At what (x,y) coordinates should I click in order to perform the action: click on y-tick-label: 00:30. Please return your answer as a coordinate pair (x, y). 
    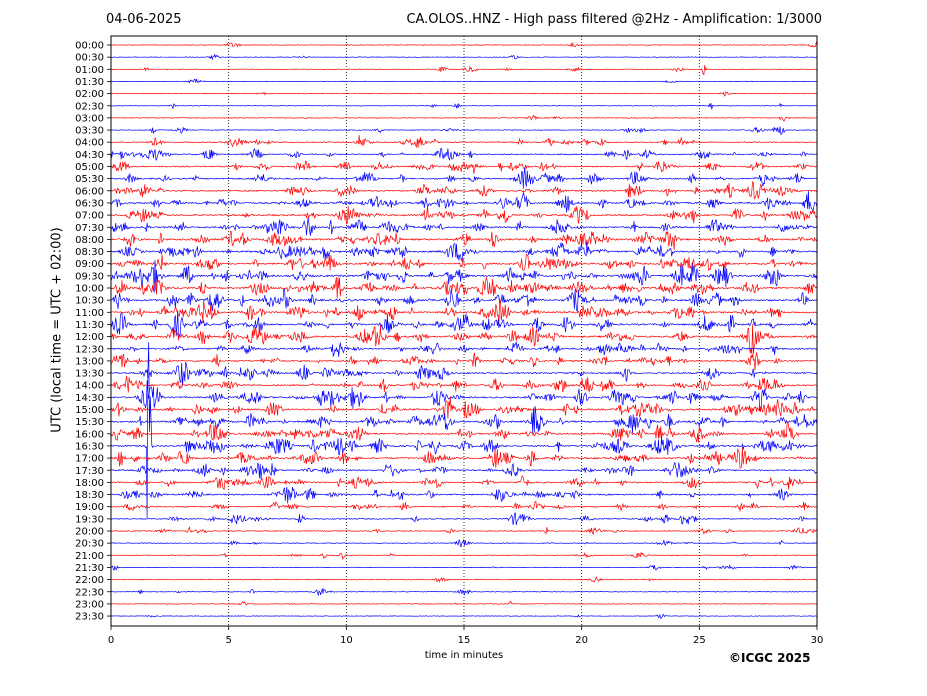
    Looking at the image, I should click on (89, 58).